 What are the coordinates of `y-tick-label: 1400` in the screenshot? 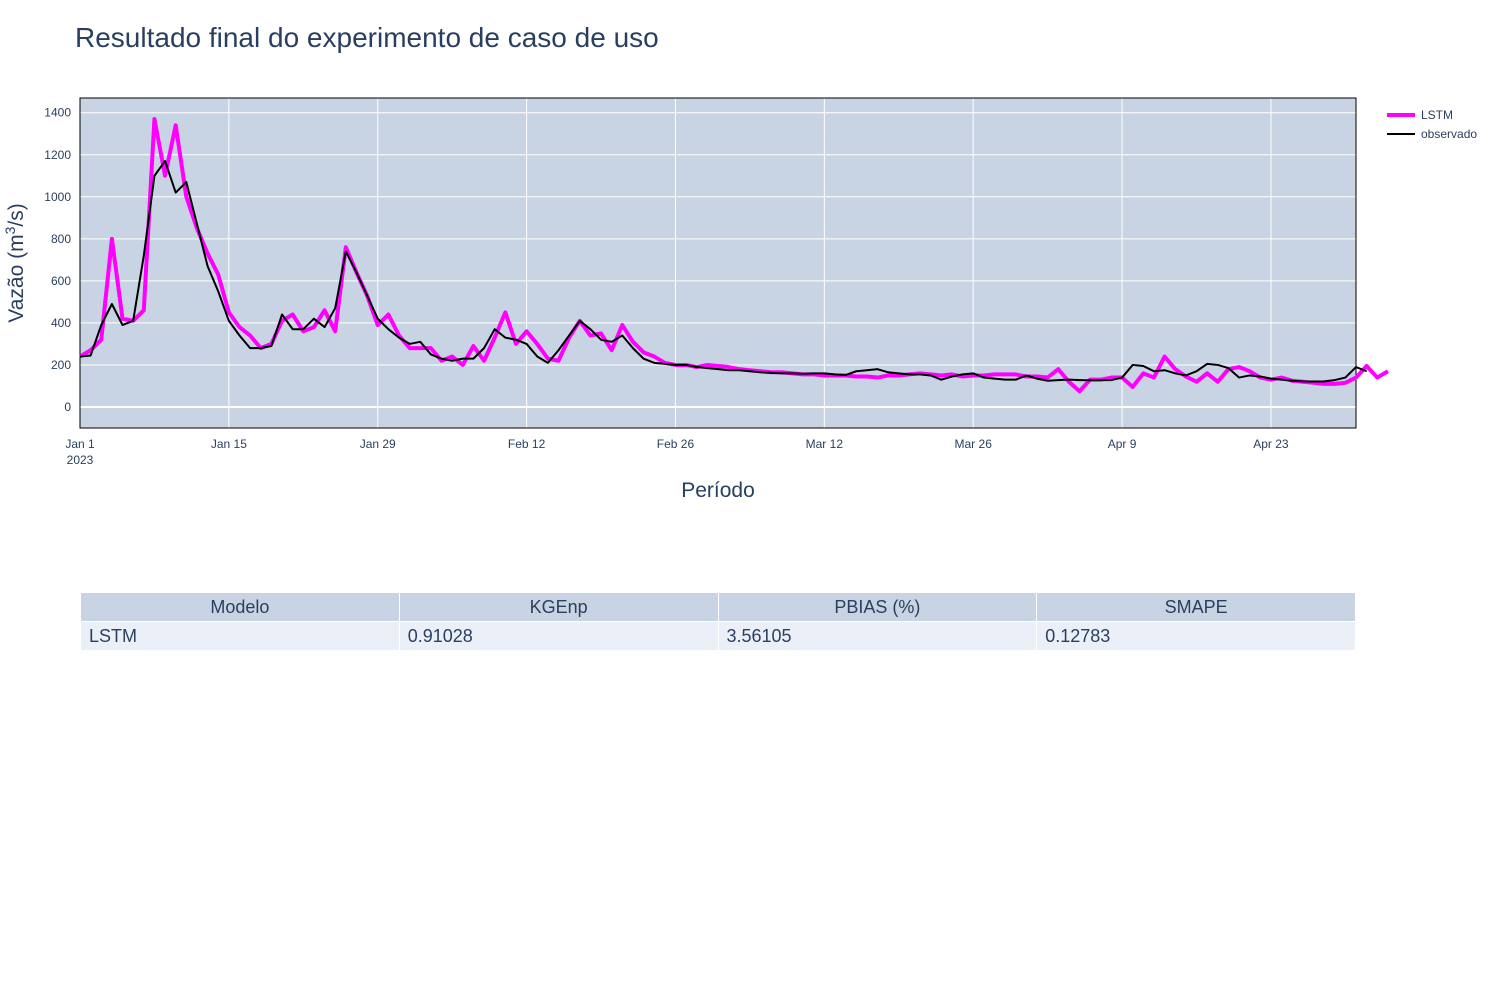 It's located at (57, 113).